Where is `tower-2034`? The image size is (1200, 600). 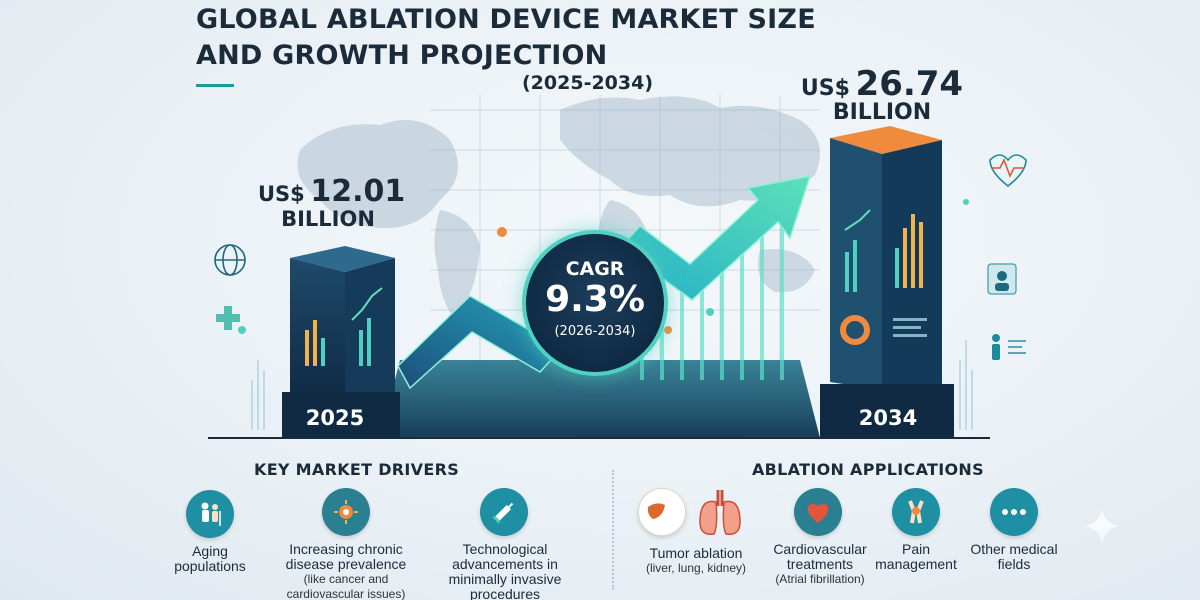 tower-2034 is located at coordinates (887, 282).